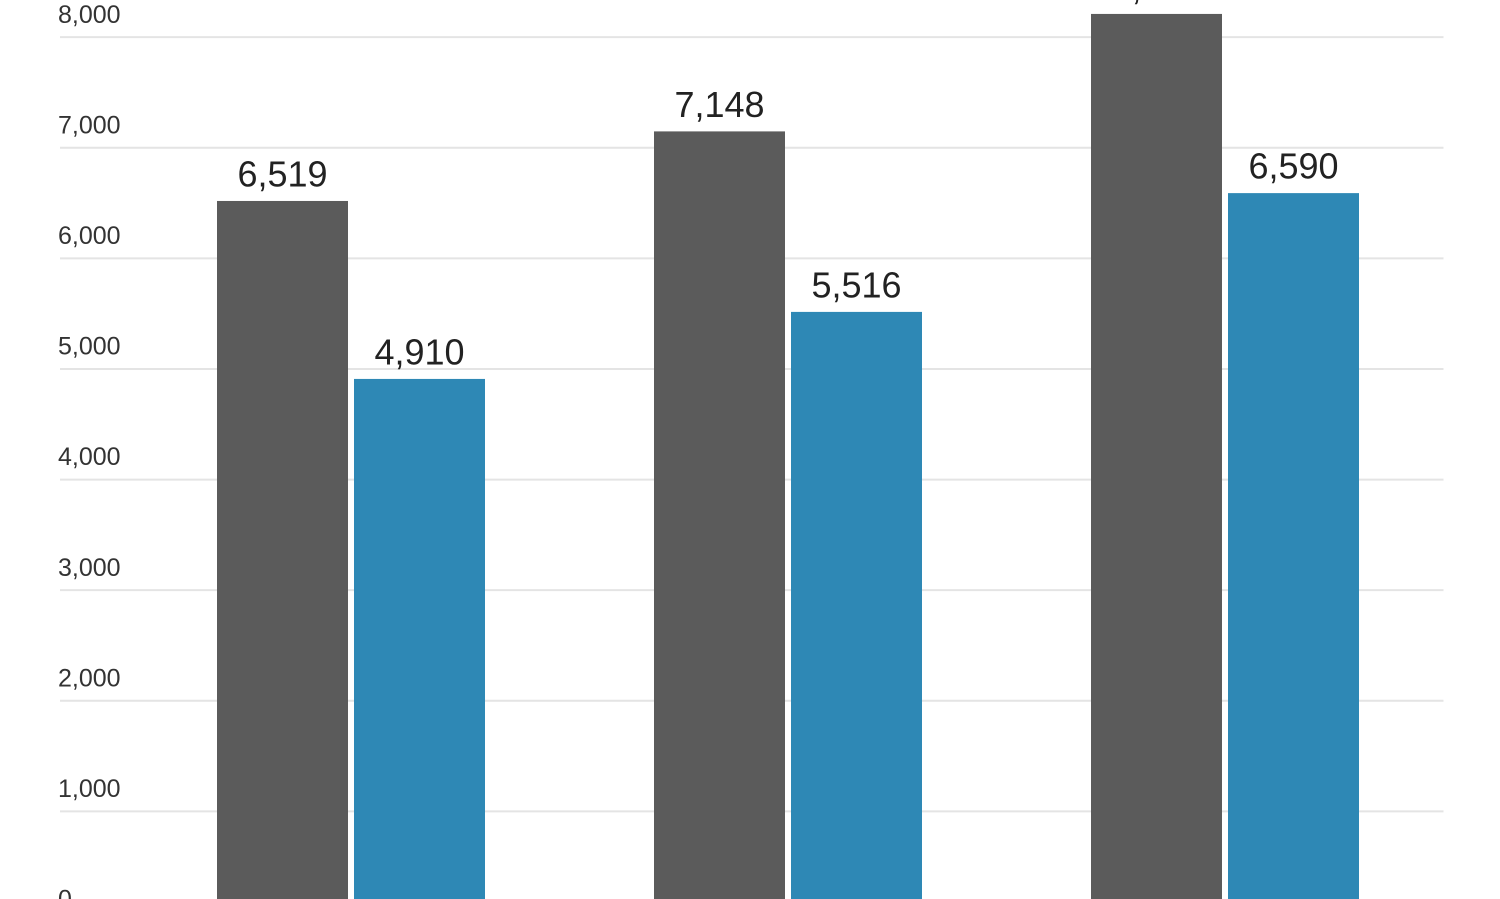  I want to click on y-tick-label: 4,000, so click(89, 457).